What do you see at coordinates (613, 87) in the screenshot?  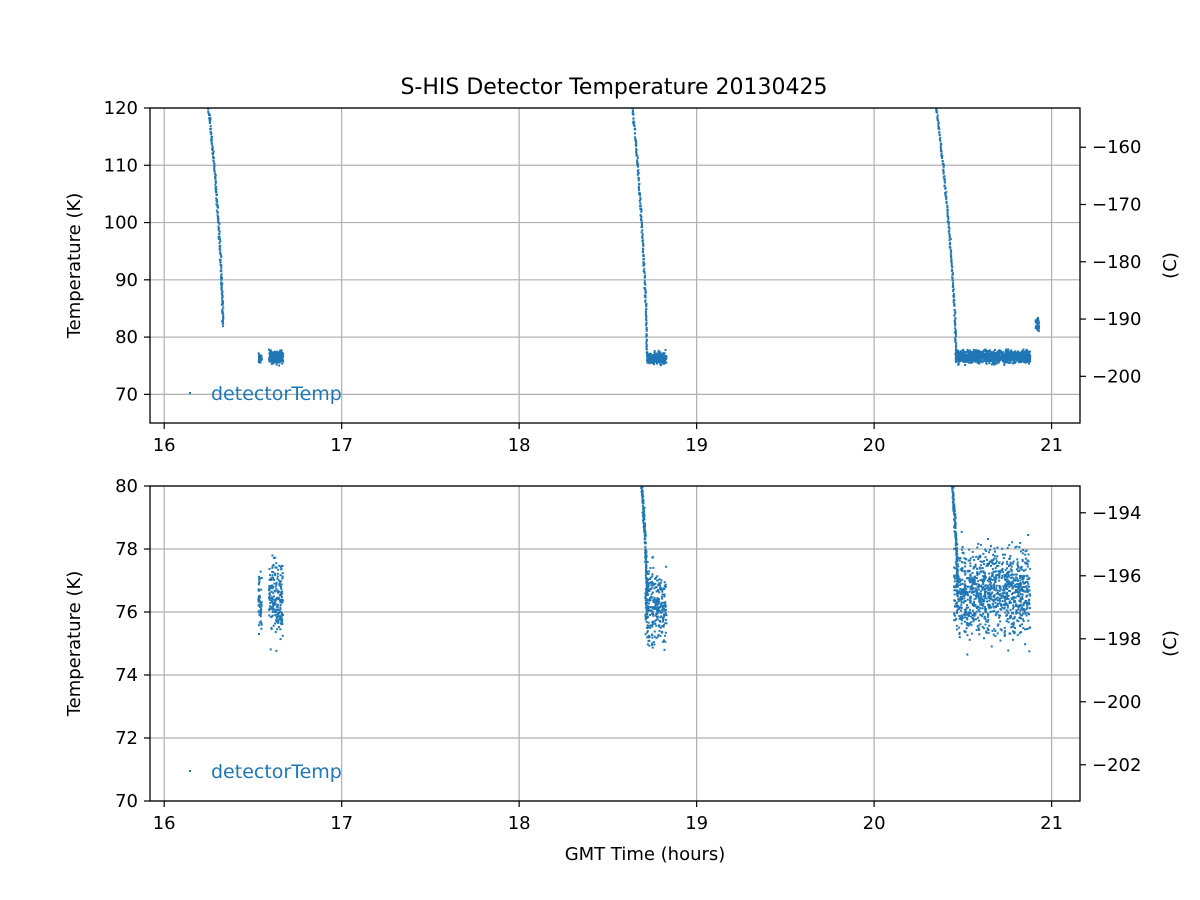 I see `chart-title: S-HIS Detector Temperature 20130425` at bounding box center [613, 87].